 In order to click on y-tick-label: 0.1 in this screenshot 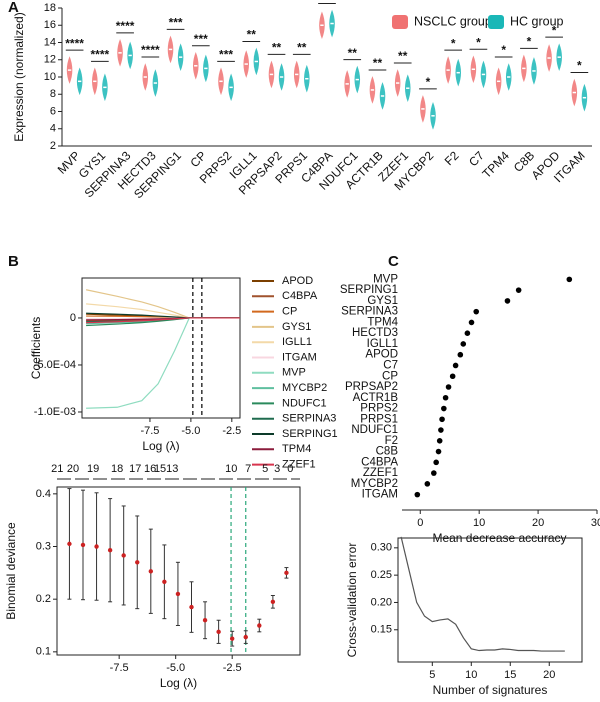, I will do `click(43, 652)`.